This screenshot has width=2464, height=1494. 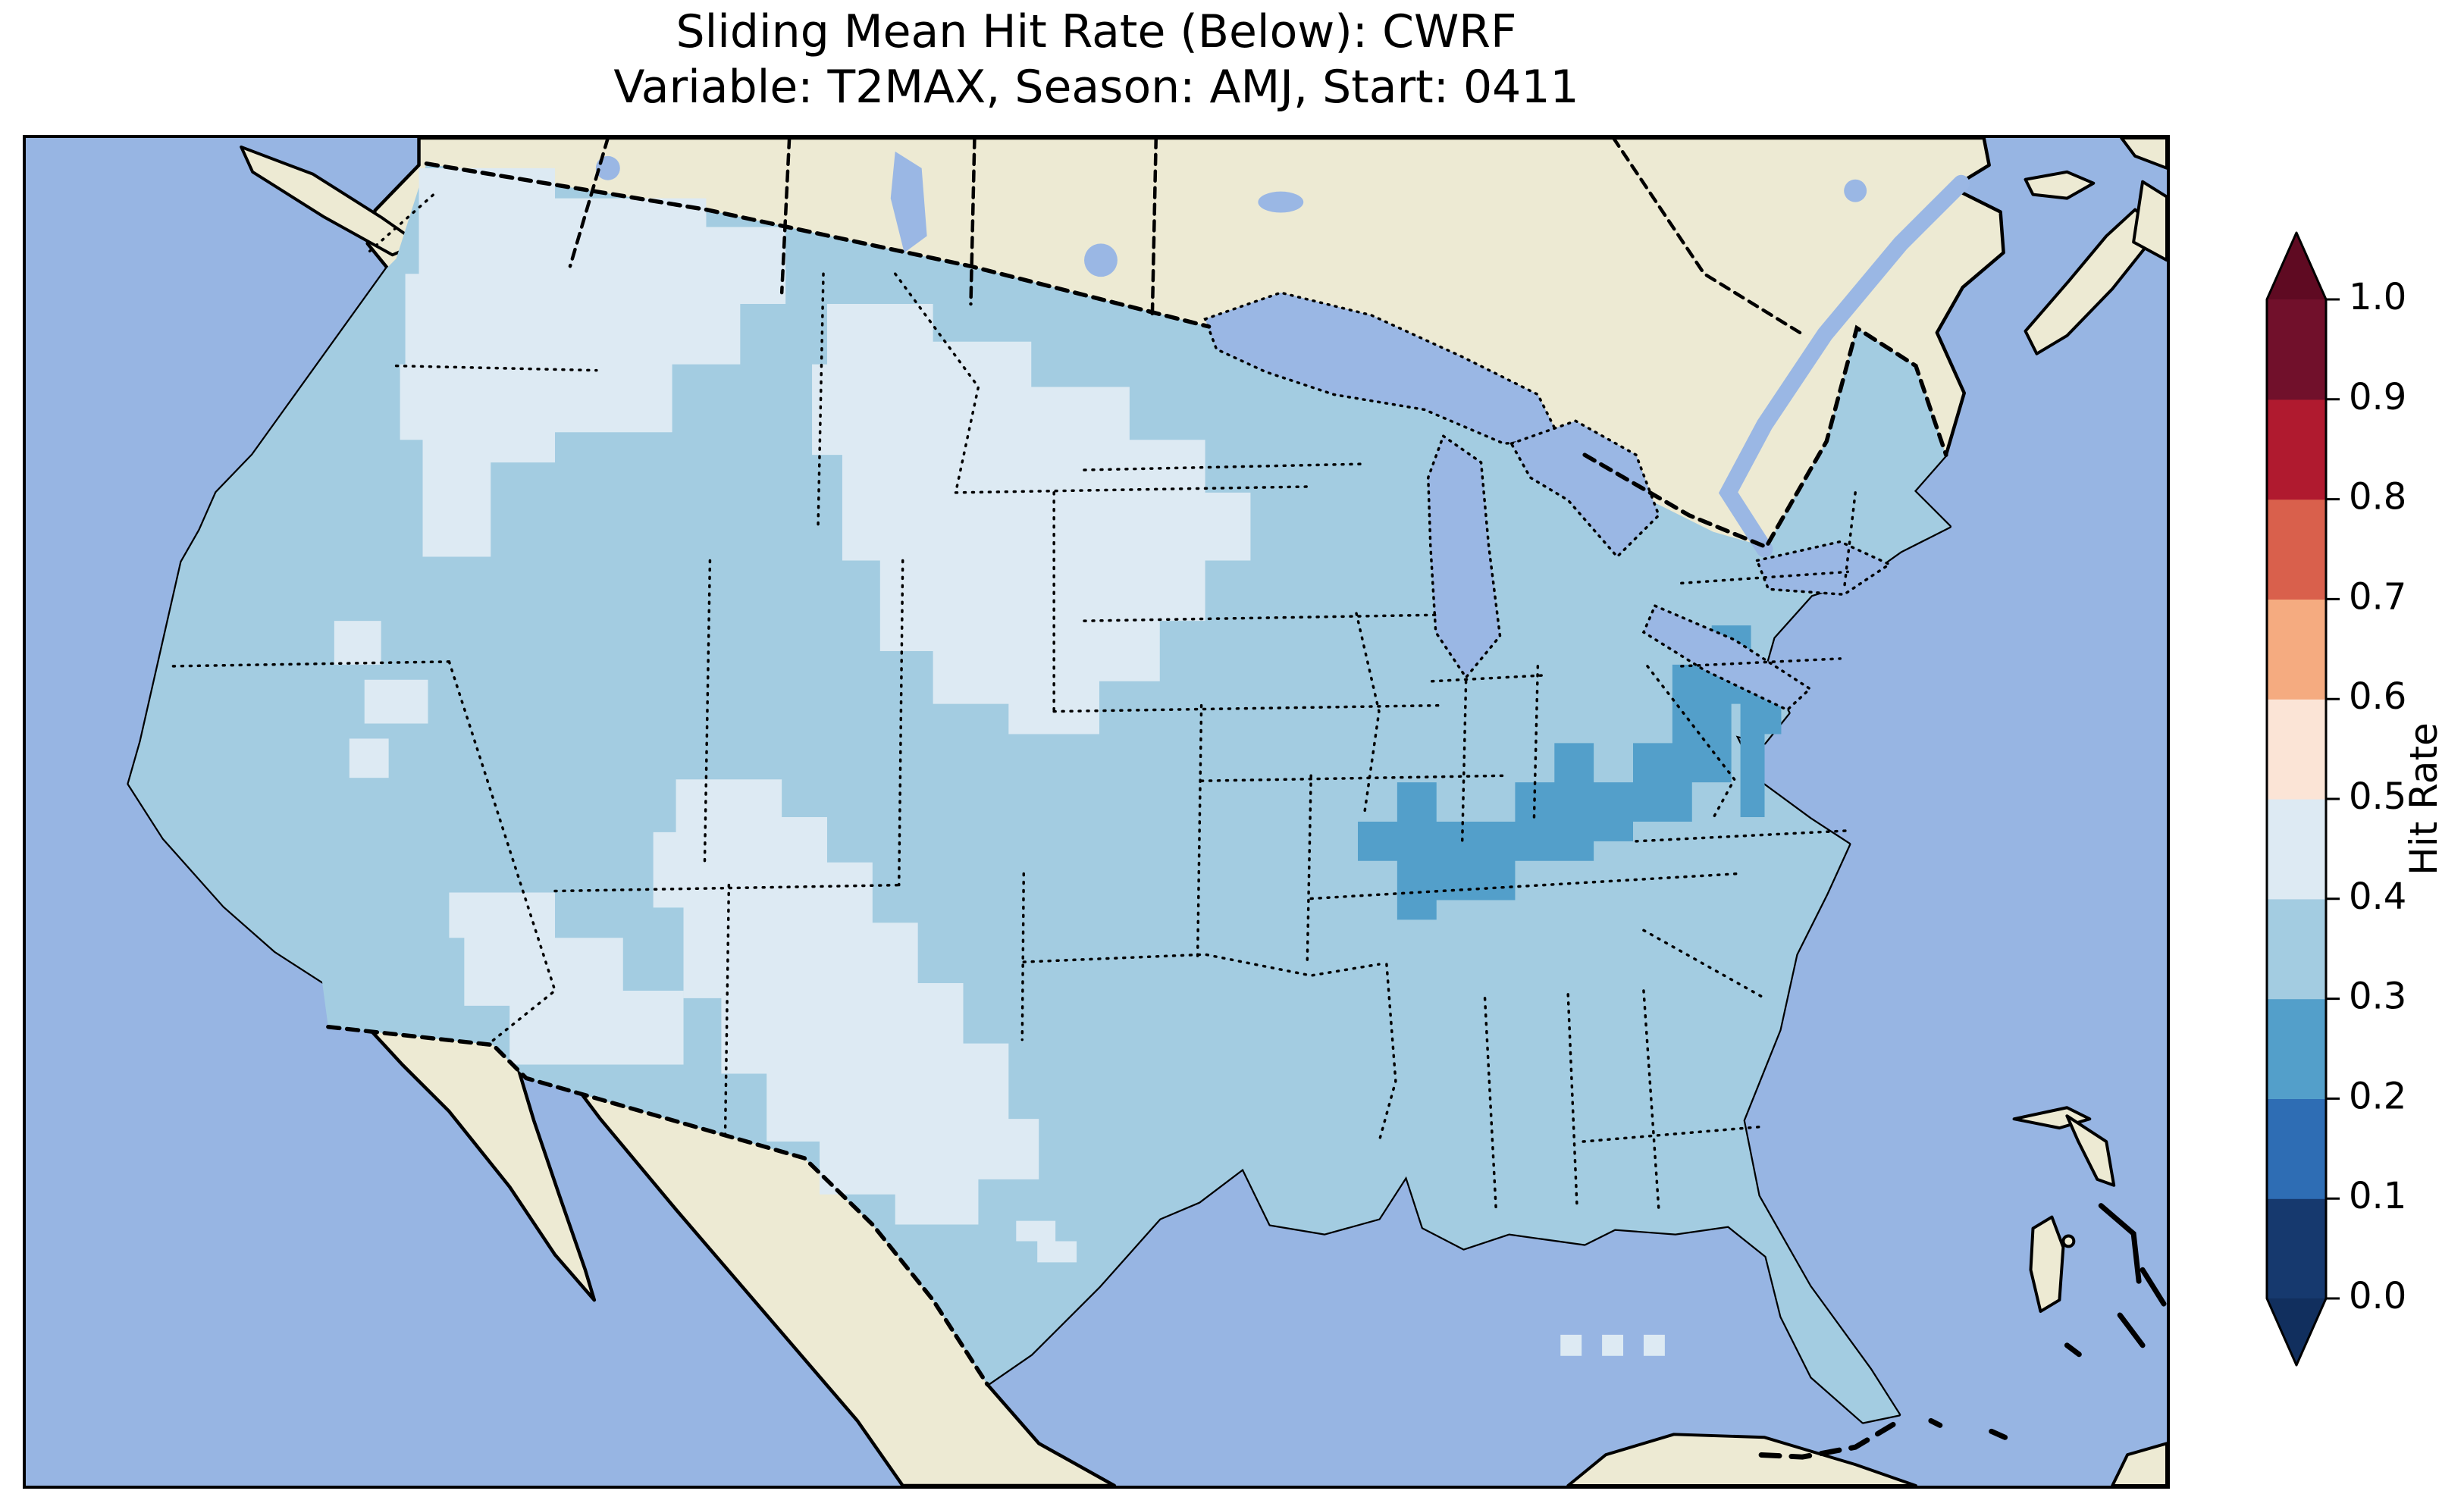 I want to click on colorbar-tick-label: 0.7, so click(x=2377, y=596).